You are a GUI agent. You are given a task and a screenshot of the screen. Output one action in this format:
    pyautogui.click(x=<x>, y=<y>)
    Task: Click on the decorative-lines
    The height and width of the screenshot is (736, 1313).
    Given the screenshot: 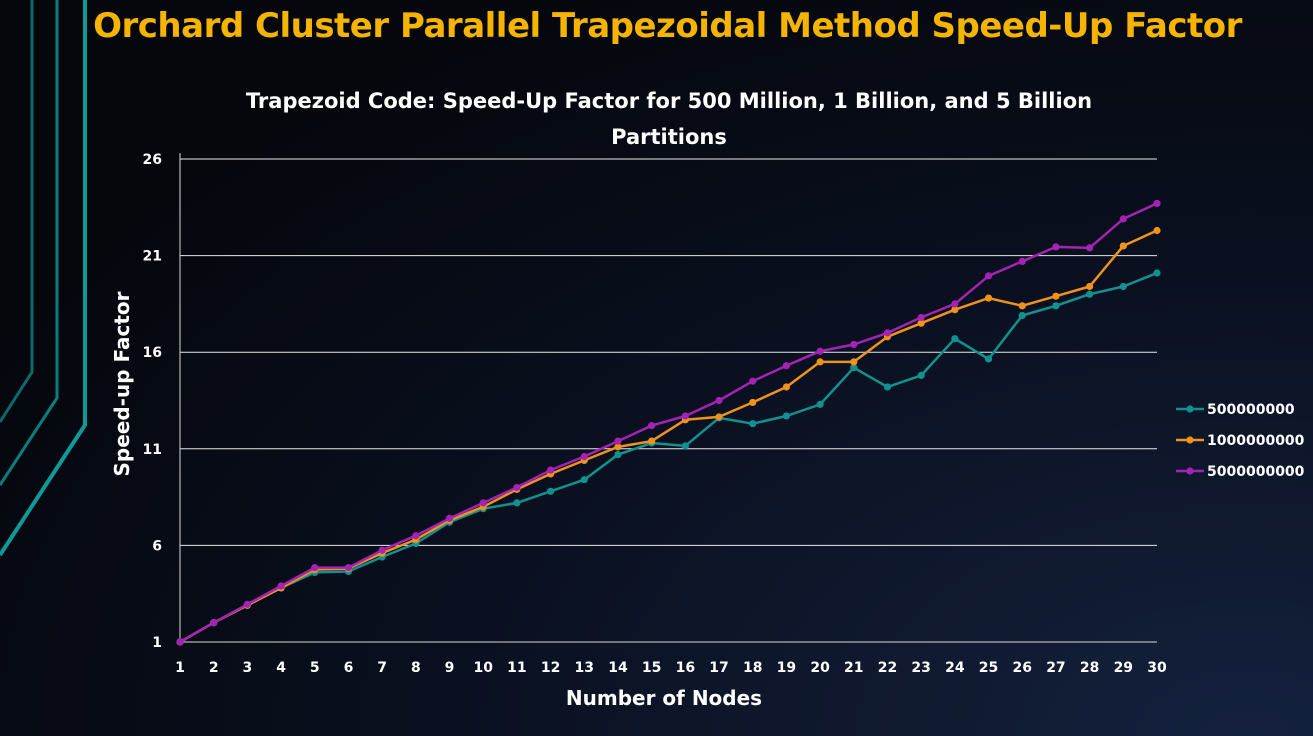 What is the action you would take?
    pyautogui.click(x=43, y=278)
    